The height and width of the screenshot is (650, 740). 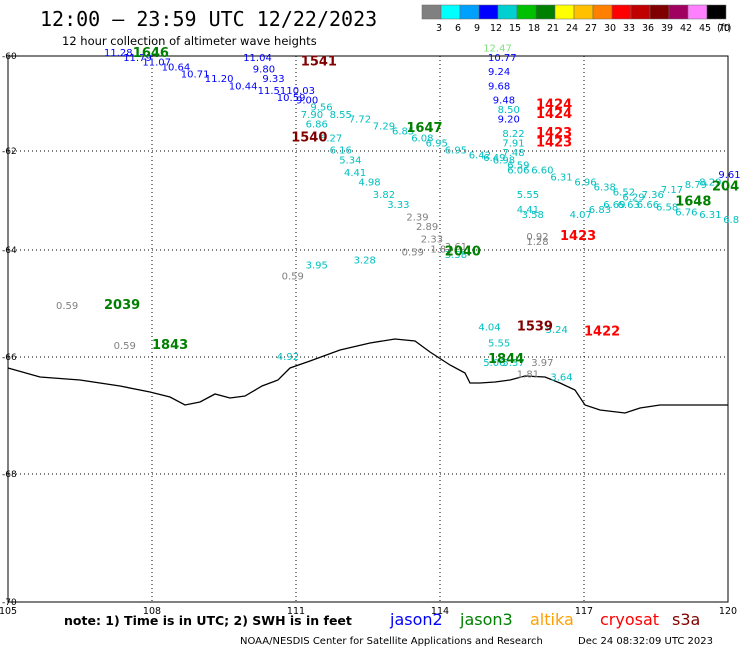 I want to click on swh-value: 11.79, so click(x=137, y=58).